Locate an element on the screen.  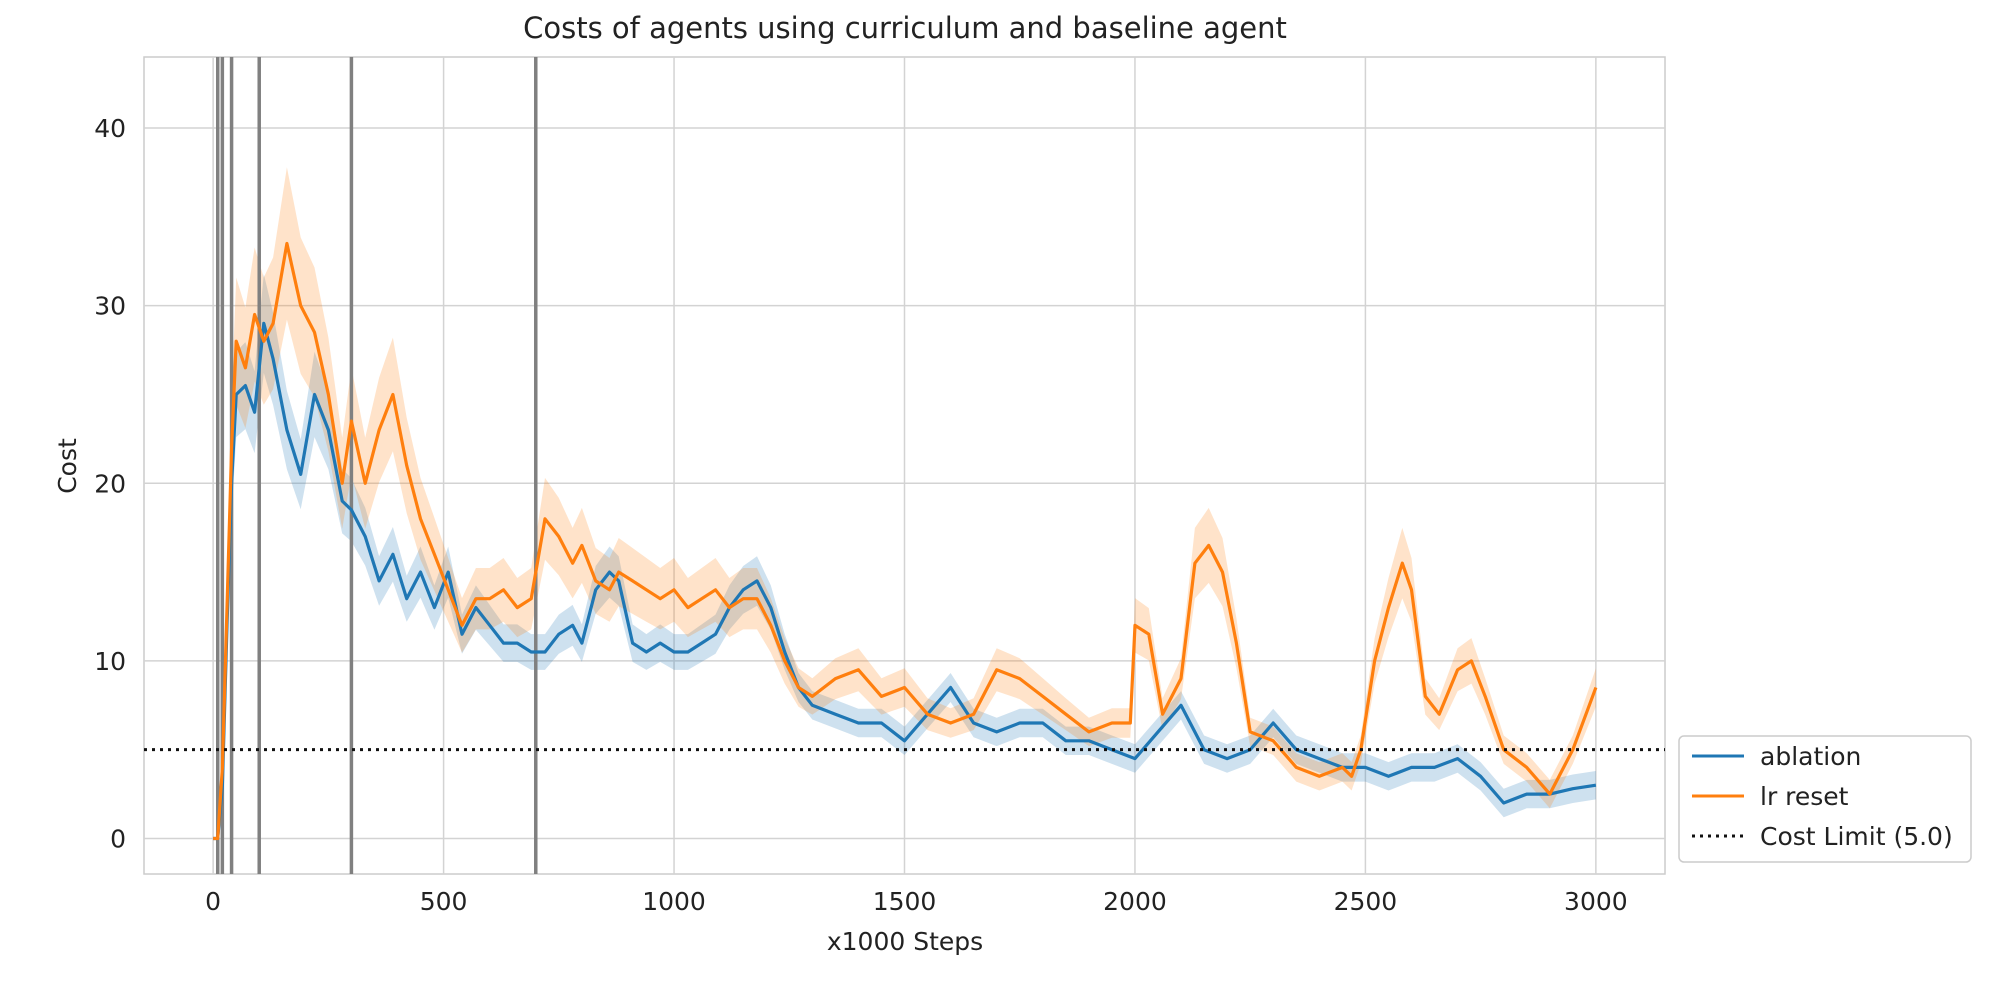
x-tick-label: 2000 is located at coordinates (1135, 901).